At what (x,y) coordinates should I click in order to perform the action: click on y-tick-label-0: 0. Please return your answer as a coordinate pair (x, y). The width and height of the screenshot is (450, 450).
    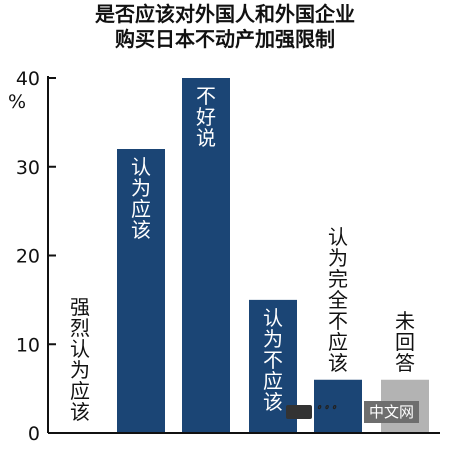
    Looking at the image, I should click on (34, 434).